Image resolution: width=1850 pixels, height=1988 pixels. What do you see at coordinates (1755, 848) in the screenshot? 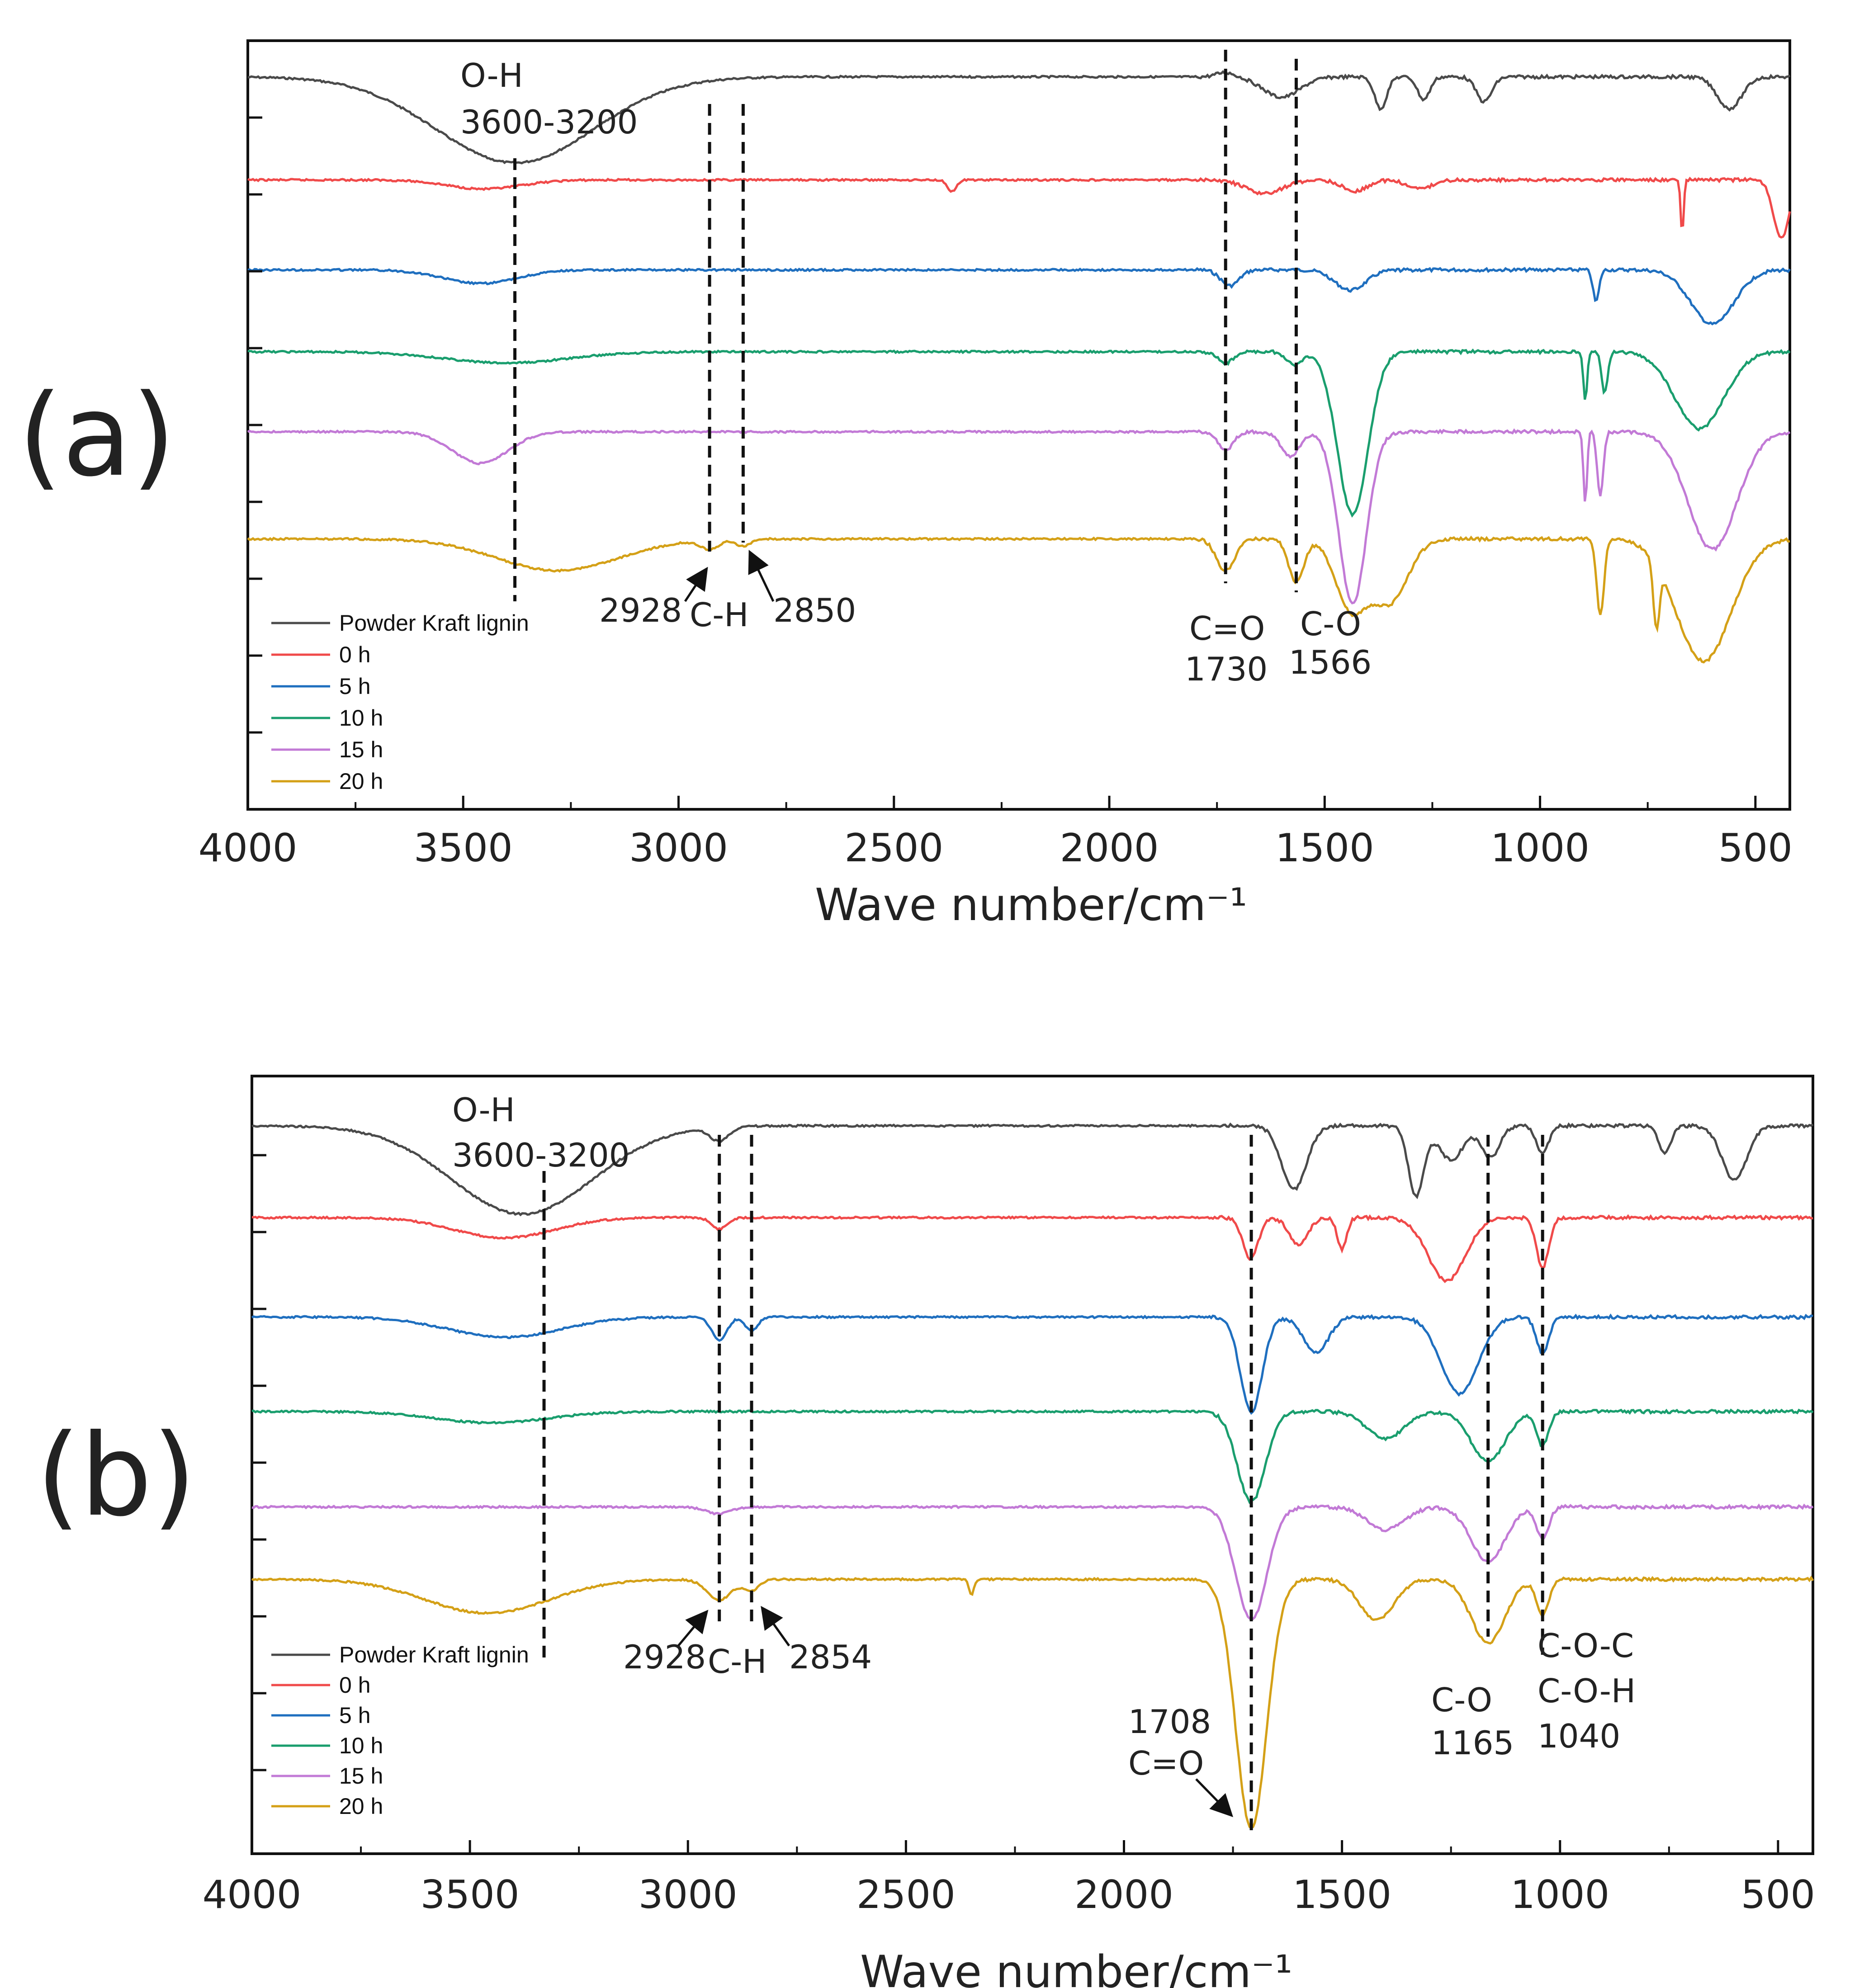
I see `panel-a-x-tick-label-7: 500` at bounding box center [1755, 848].